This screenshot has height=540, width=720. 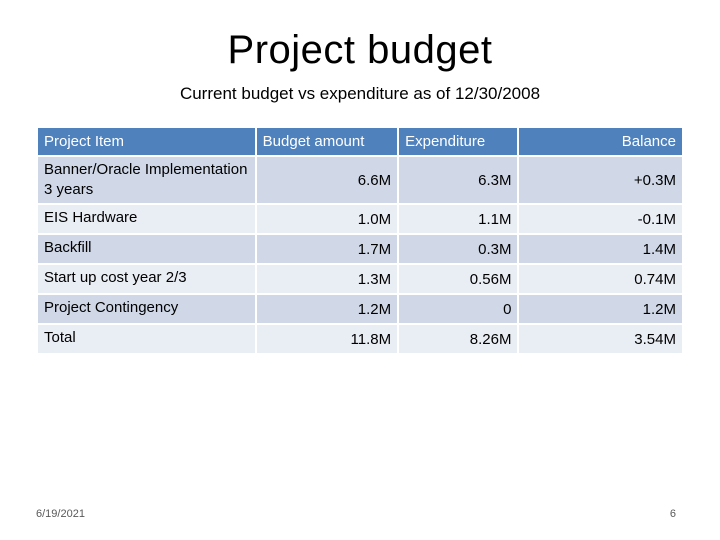 I want to click on footer-date: 6/19/2021, so click(x=60, y=514).